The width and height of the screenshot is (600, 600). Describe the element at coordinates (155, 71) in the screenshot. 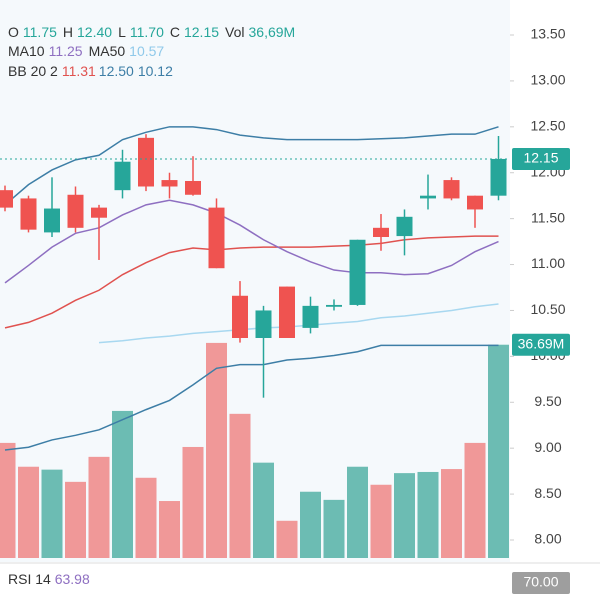

I see `legend-value: 10.12` at that location.